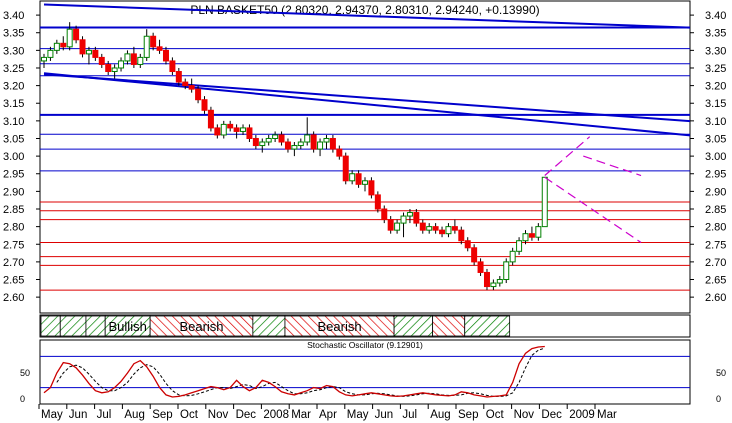  What do you see at coordinates (366, 104) in the screenshot?
I see `trend-line` at bounding box center [366, 104].